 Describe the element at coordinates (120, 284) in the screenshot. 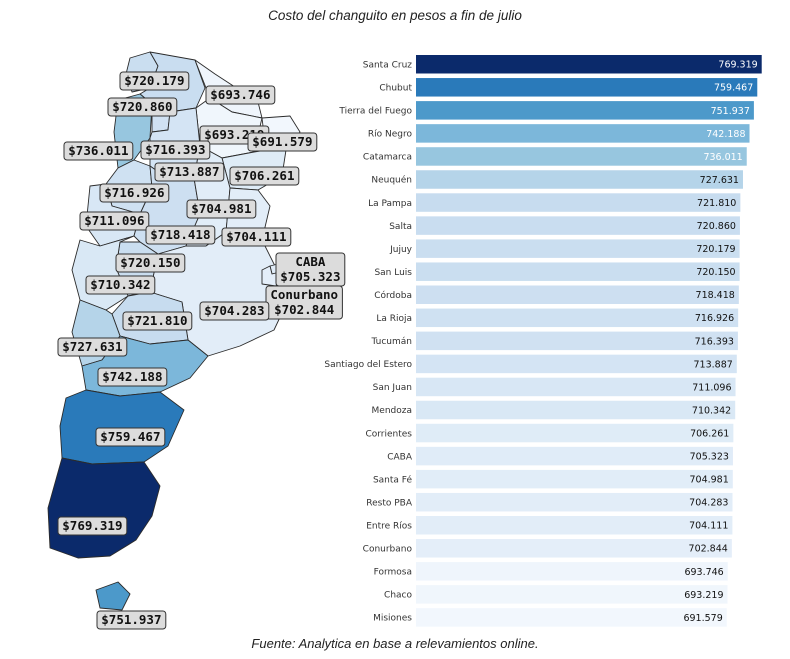

I see `svg-text: $710.342` at that location.